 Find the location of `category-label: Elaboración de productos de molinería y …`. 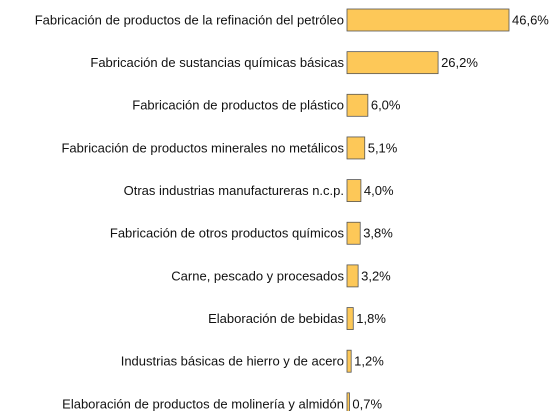

category-label: Elaboración de productos de molinería y … is located at coordinates (203, 403).